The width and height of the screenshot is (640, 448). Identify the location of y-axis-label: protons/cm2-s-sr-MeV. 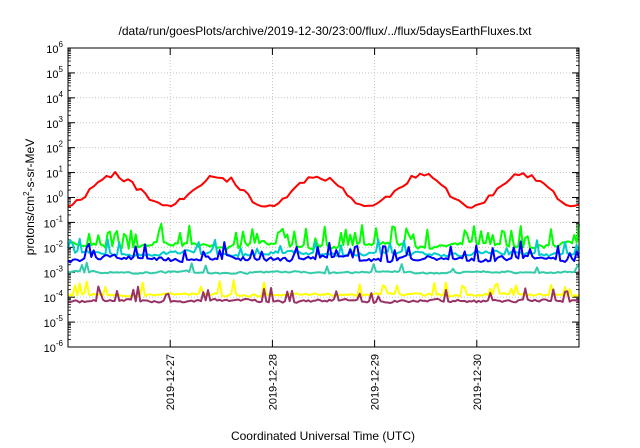
(29, 197).